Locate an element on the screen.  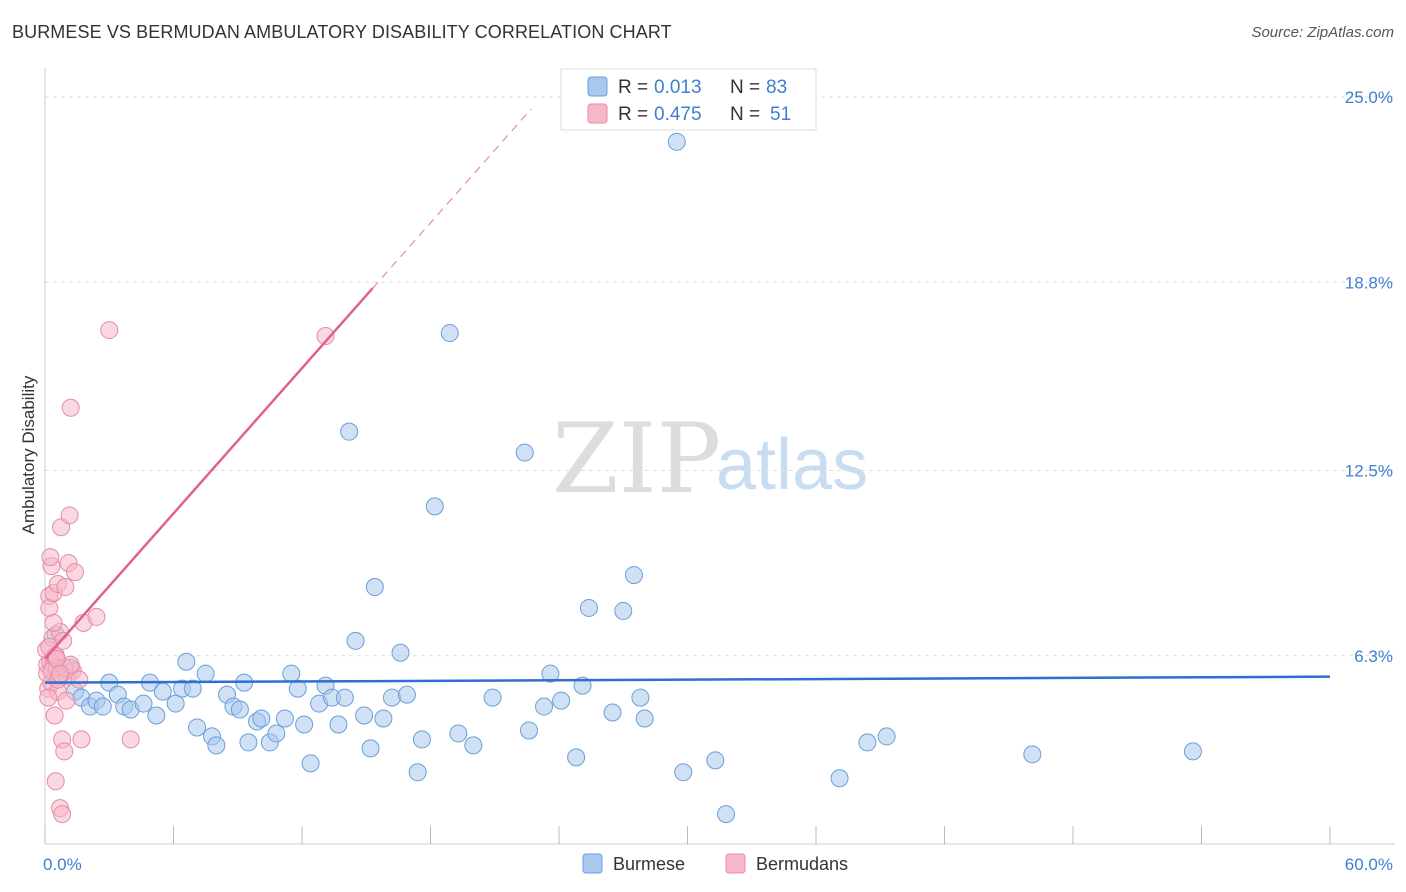
legend-r-value-bermudans: 0.475 is located at coordinates (678, 114).